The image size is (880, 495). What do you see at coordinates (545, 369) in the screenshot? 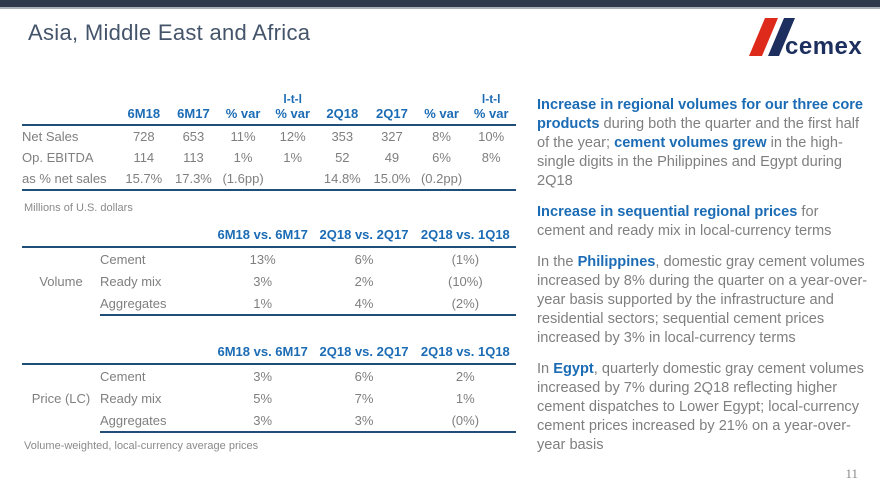
I see `body-text: In` at bounding box center [545, 369].